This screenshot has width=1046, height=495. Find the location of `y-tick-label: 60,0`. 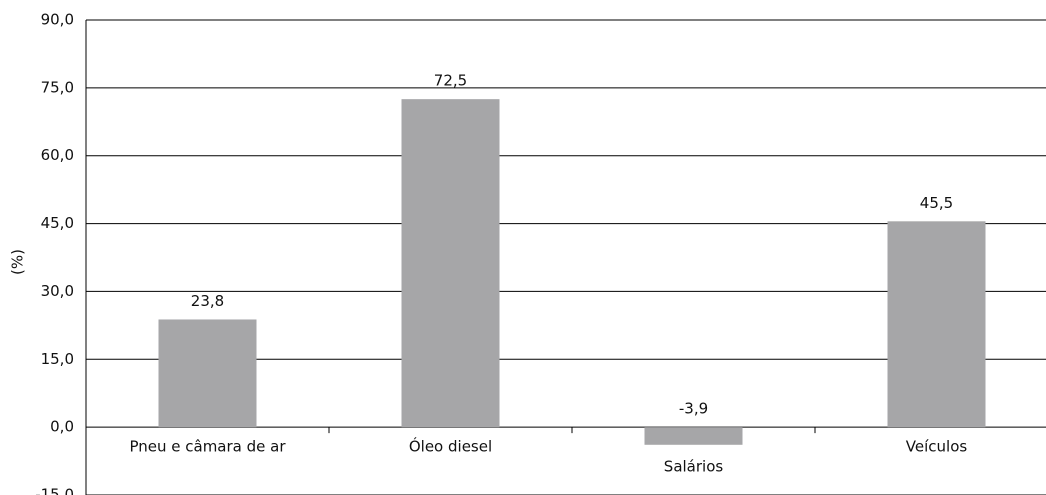

y-tick-label: 60,0 is located at coordinates (57, 155).